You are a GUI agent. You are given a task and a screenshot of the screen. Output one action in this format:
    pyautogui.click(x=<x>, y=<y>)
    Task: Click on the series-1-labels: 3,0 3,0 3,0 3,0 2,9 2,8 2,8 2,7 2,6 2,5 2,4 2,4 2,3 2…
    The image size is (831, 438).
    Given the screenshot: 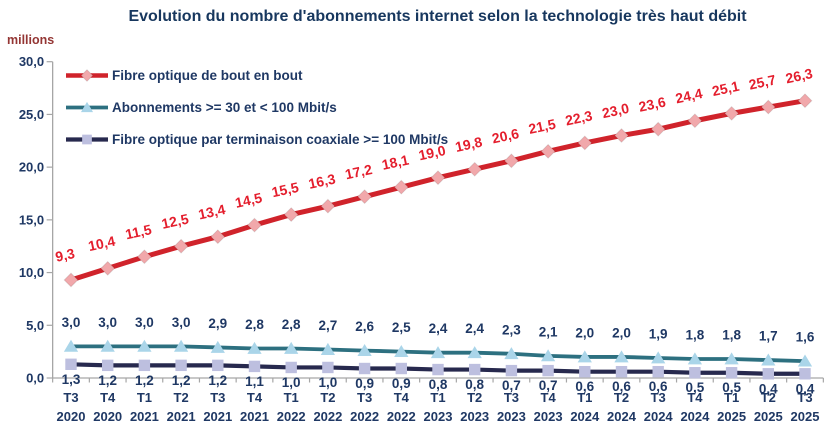 What is the action you would take?
    pyautogui.click(x=438, y=330)
    